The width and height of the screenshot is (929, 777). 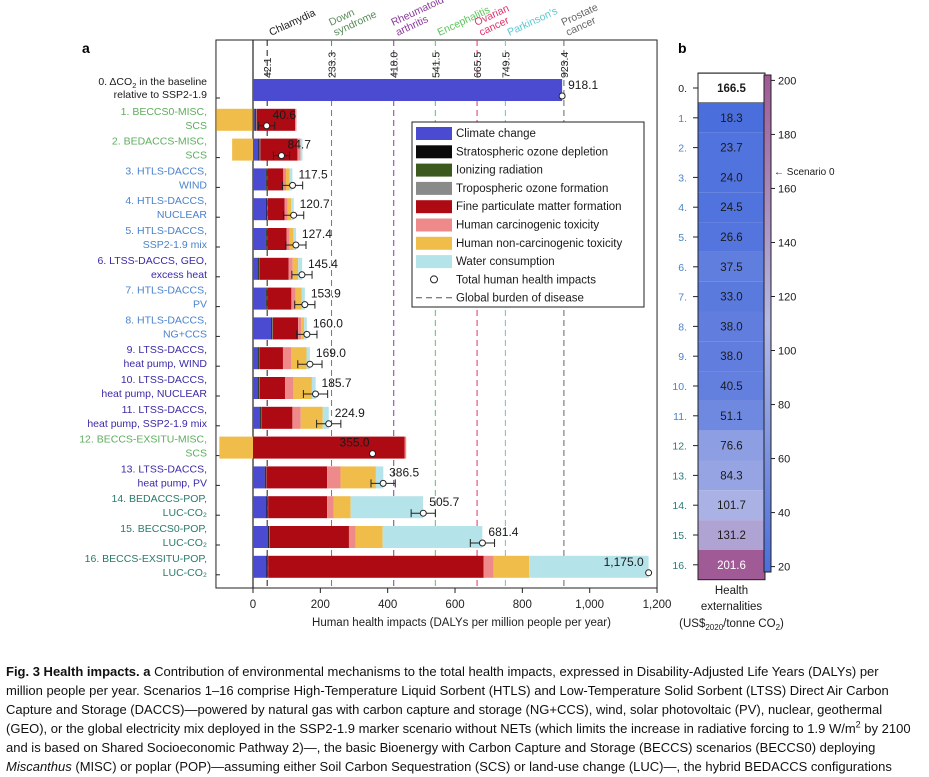 I want to click on heatmap-xlabel-sub: 2, so click(x=778, y=627).